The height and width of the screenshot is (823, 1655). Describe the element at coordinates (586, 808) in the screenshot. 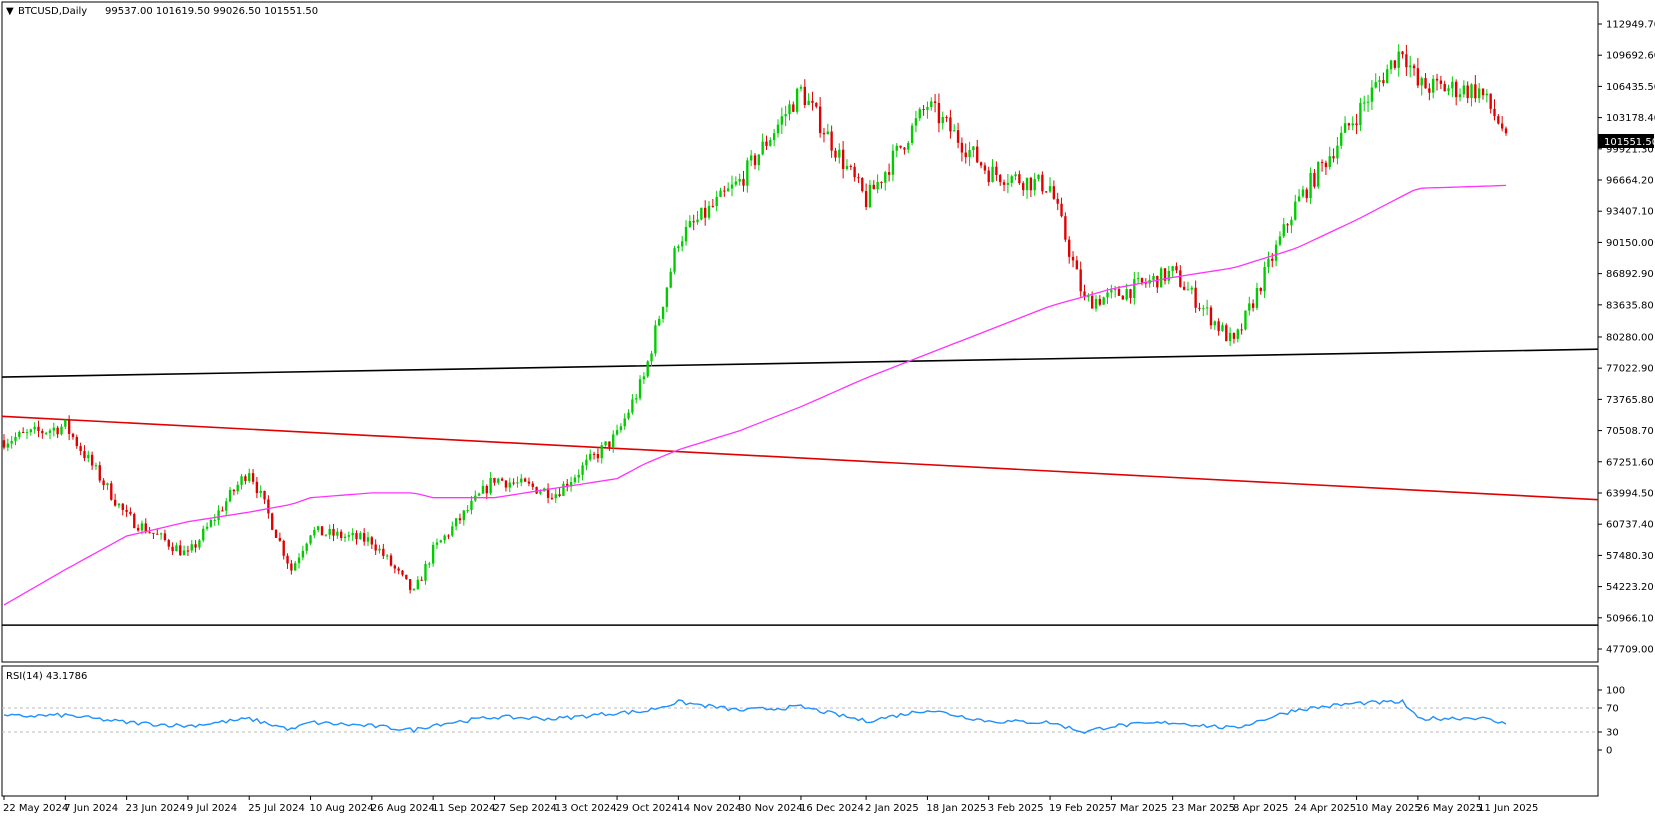

I see `date-tick-label: 13 Oct 2024` at that location.